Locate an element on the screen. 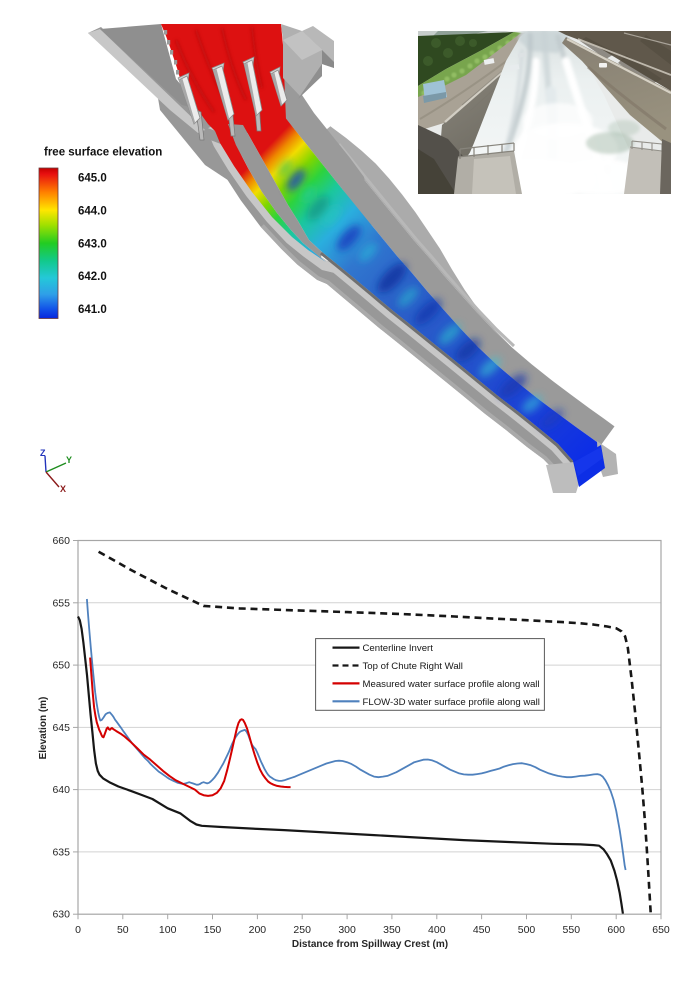 This screenshot has height=997, width=700. svg-text: 641.0 is located at coordinates (92, 310).